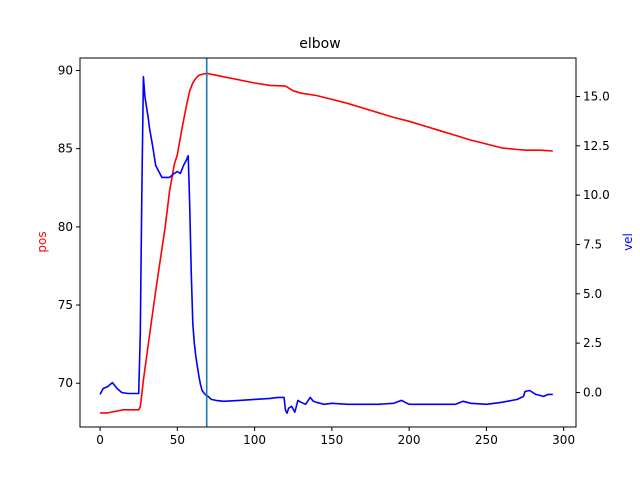  Describe the element at coordinates (486, 440) in the screenshot. I see `x-tick-label: 250` at that location.